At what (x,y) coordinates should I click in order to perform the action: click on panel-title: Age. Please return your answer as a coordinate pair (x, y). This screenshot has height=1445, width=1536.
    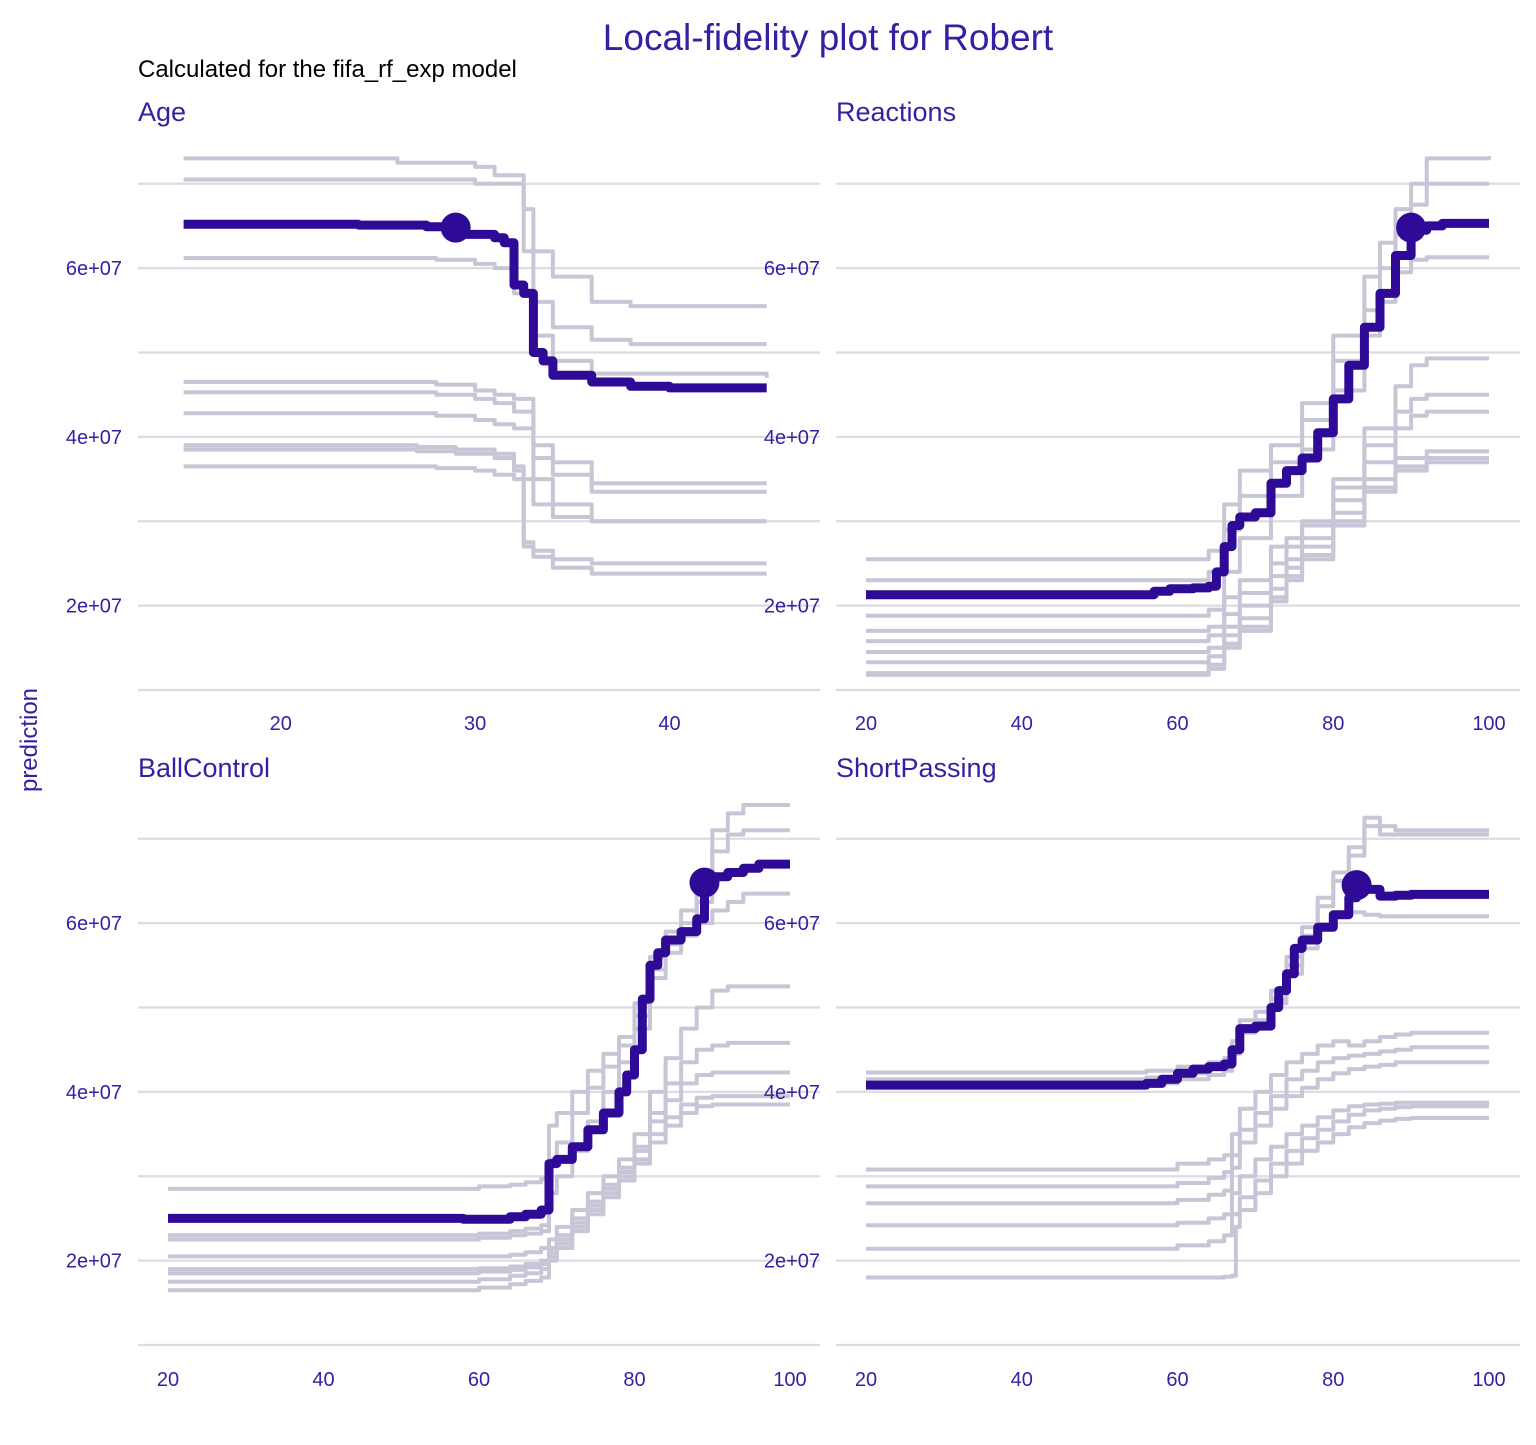
    Looking at the image, I should click on (162, 112).